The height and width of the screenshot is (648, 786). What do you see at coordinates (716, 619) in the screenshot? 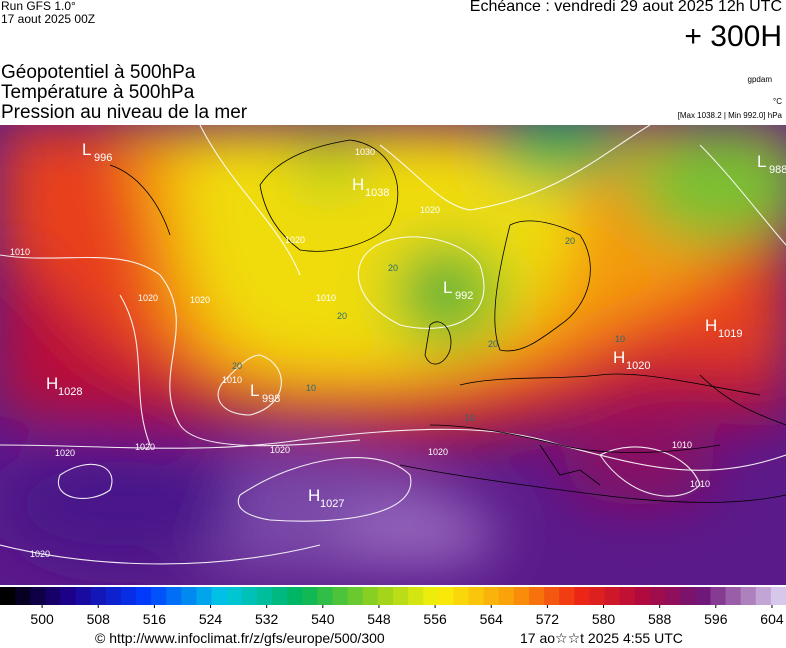
I see `colorbar-tick-label: 596` at bounding box center [716, 619].